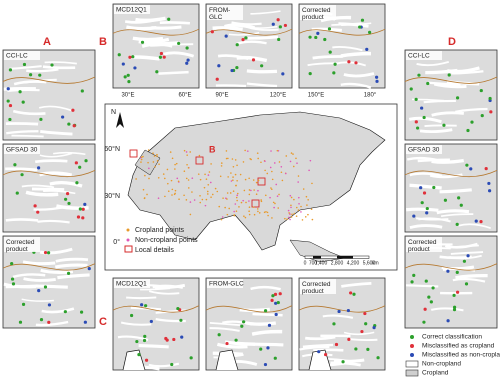  I want to click on panel: GFSAD 30, so click(49, 188).